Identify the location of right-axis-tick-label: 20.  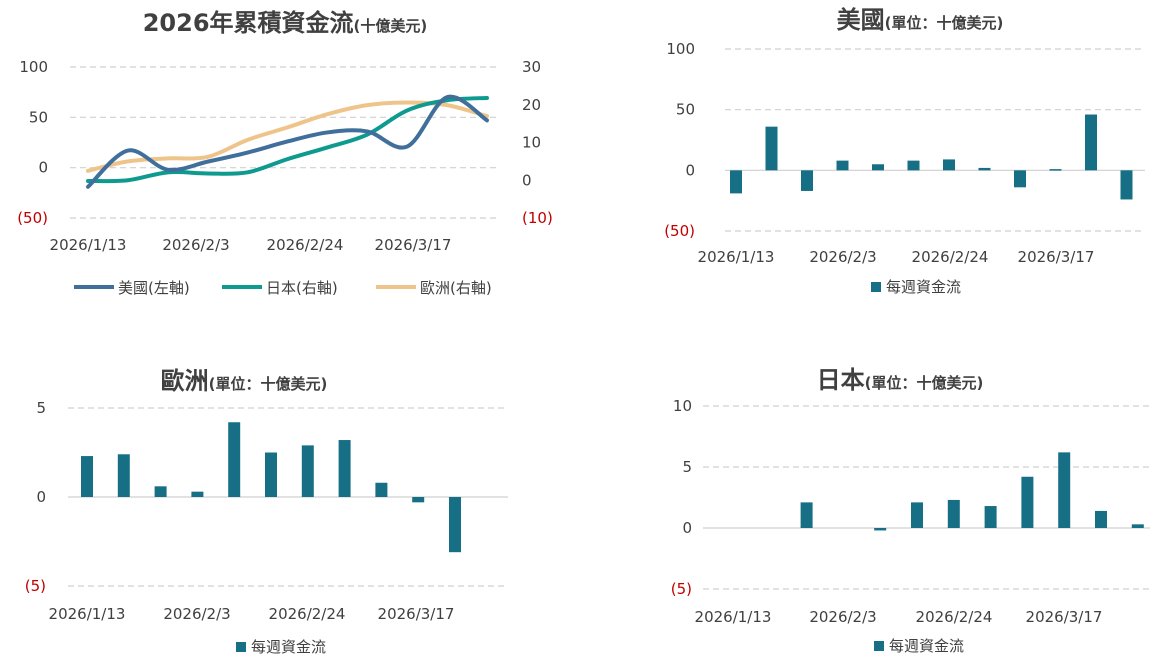
(531, 105).